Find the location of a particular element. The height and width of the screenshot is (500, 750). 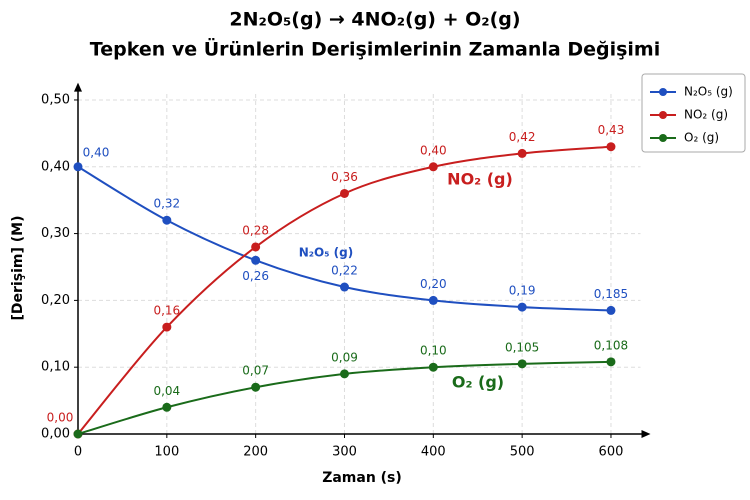

x-tick-label: 500 is located at coordinates (522, 452).